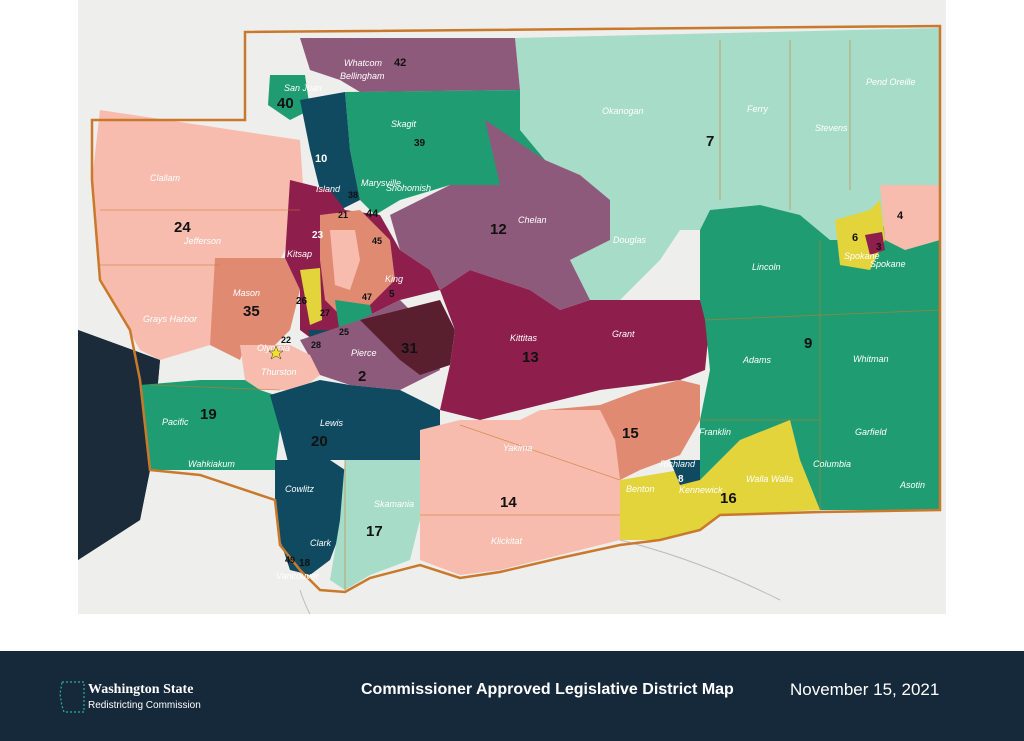 The width and height of the screenshot is (1024, 741). What do you see at coordinates (144, 705) in the screenshot?
I see `logo-subtitle: Redistricting Commission` at bounding box center [144, 705].